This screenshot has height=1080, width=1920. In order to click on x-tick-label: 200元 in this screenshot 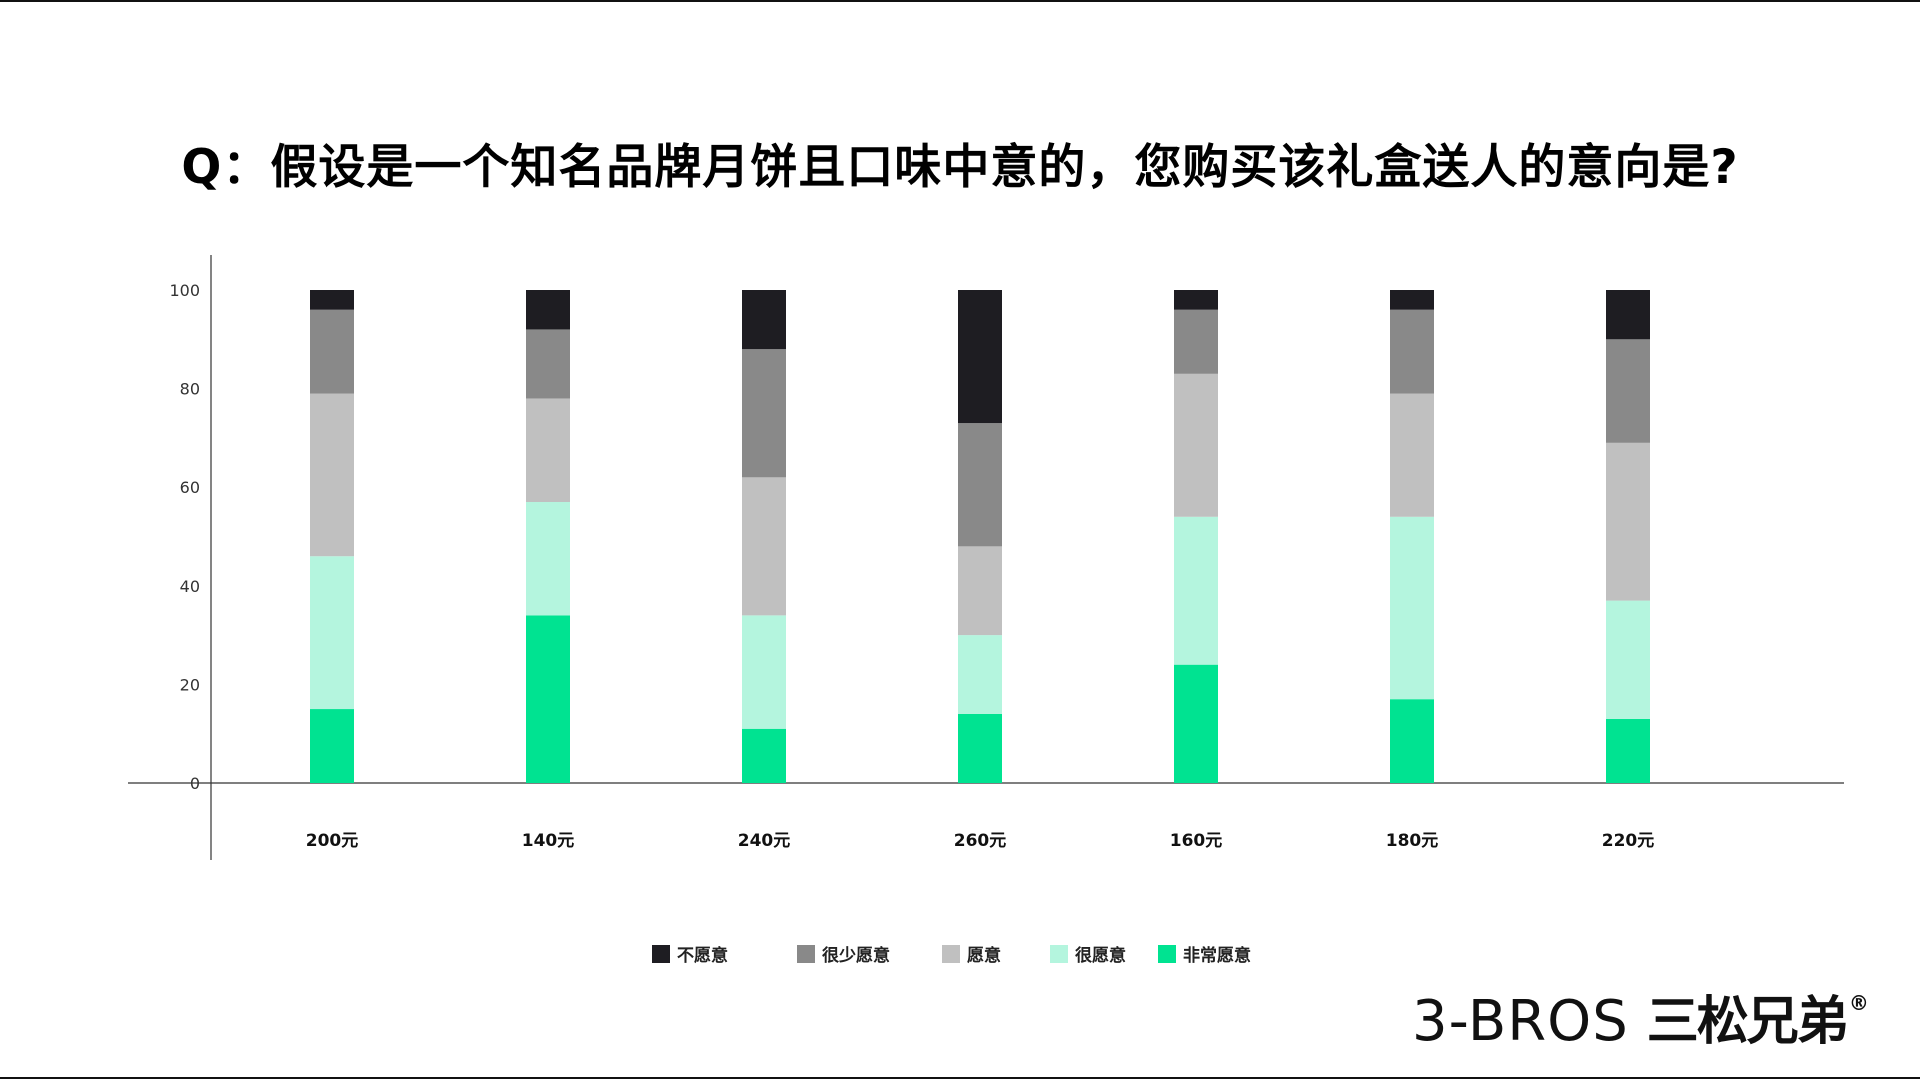, I will do `click(332, 841)`.